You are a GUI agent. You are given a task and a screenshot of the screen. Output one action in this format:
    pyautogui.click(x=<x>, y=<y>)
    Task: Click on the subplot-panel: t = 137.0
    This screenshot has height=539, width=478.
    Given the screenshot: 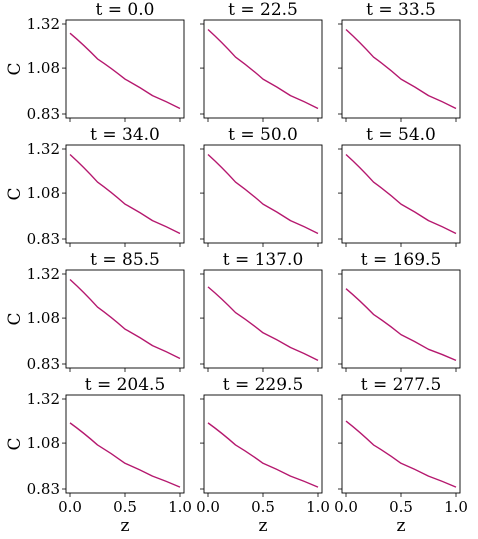 What is the action you would take?
    pyautogui.click(x=261, y=311)
    